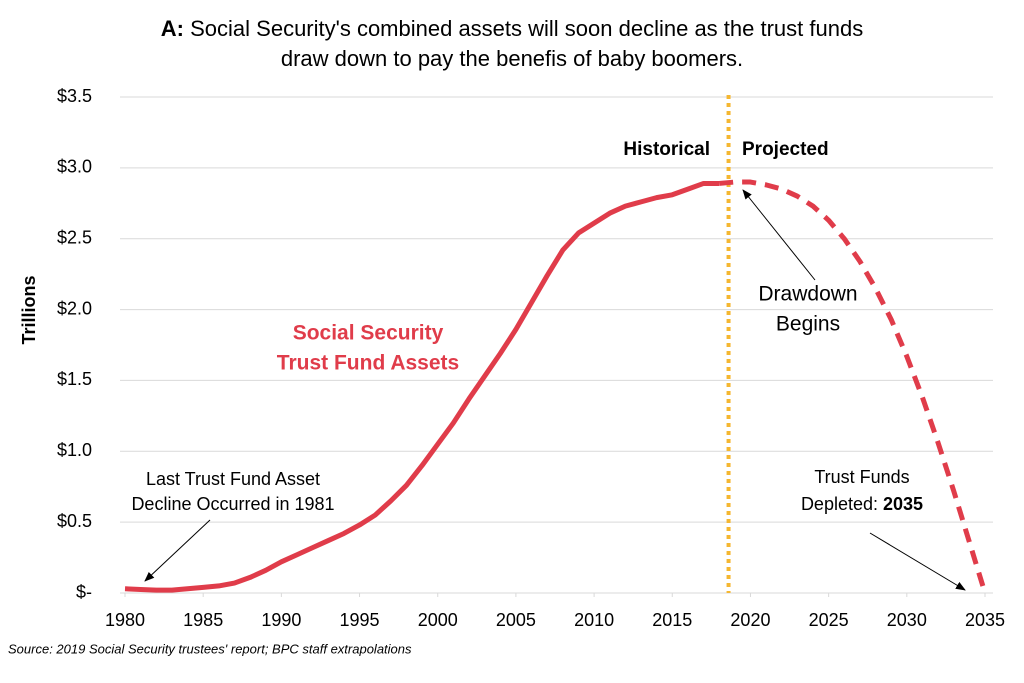 The image size is (1024, 683). Describe the element at coordinates (594, 620) in the screenshot. I see `x-tick-label: 2010` at that location.